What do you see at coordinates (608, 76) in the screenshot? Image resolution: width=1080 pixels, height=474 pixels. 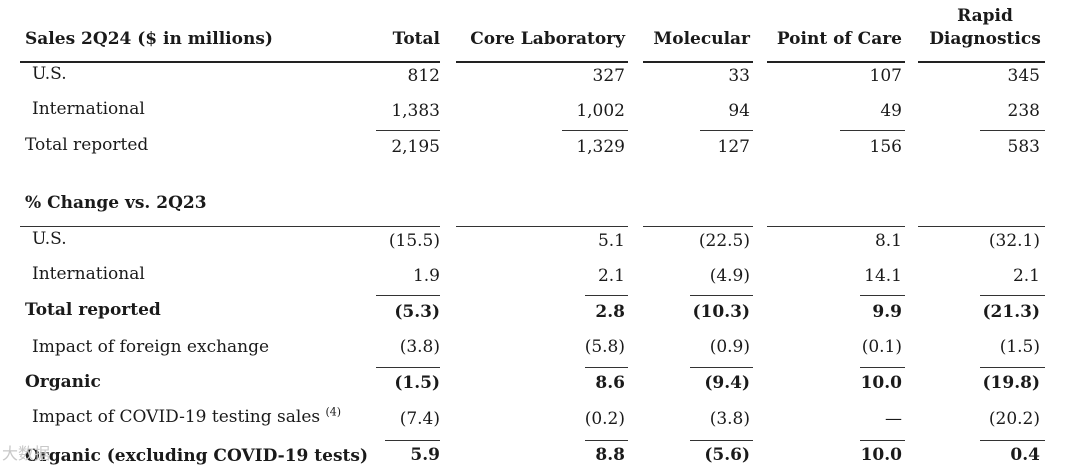 I see `cell-value: 327` at bounding box center [608, 76].